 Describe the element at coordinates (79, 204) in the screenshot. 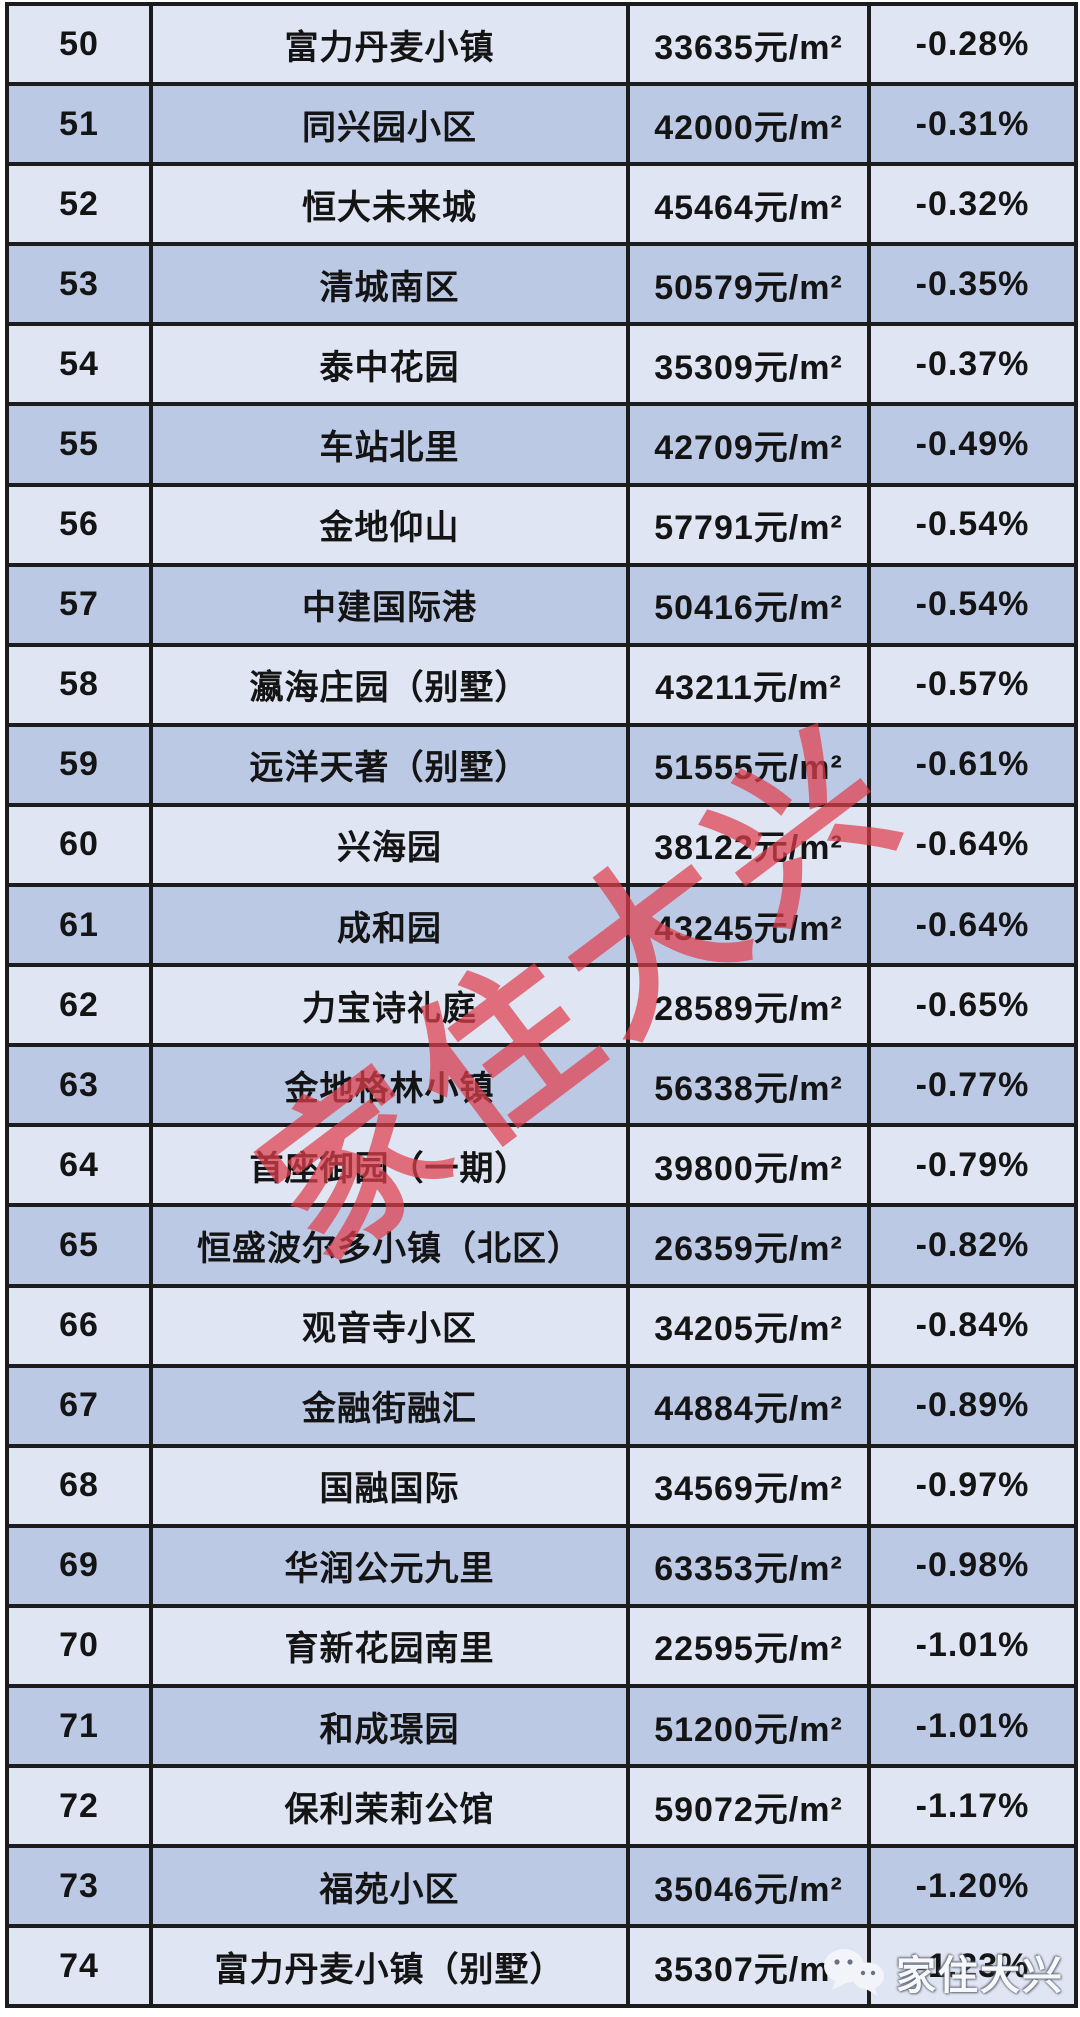

I see `rank-cell: 52` at that location.